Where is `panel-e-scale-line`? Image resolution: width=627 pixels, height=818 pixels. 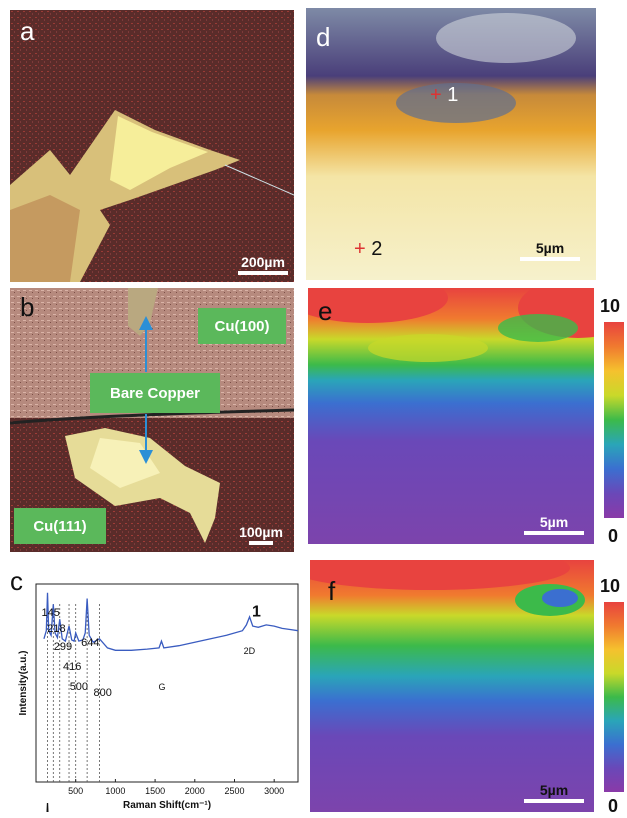 panel-e-scale-line is located at coordinates (554, 533).